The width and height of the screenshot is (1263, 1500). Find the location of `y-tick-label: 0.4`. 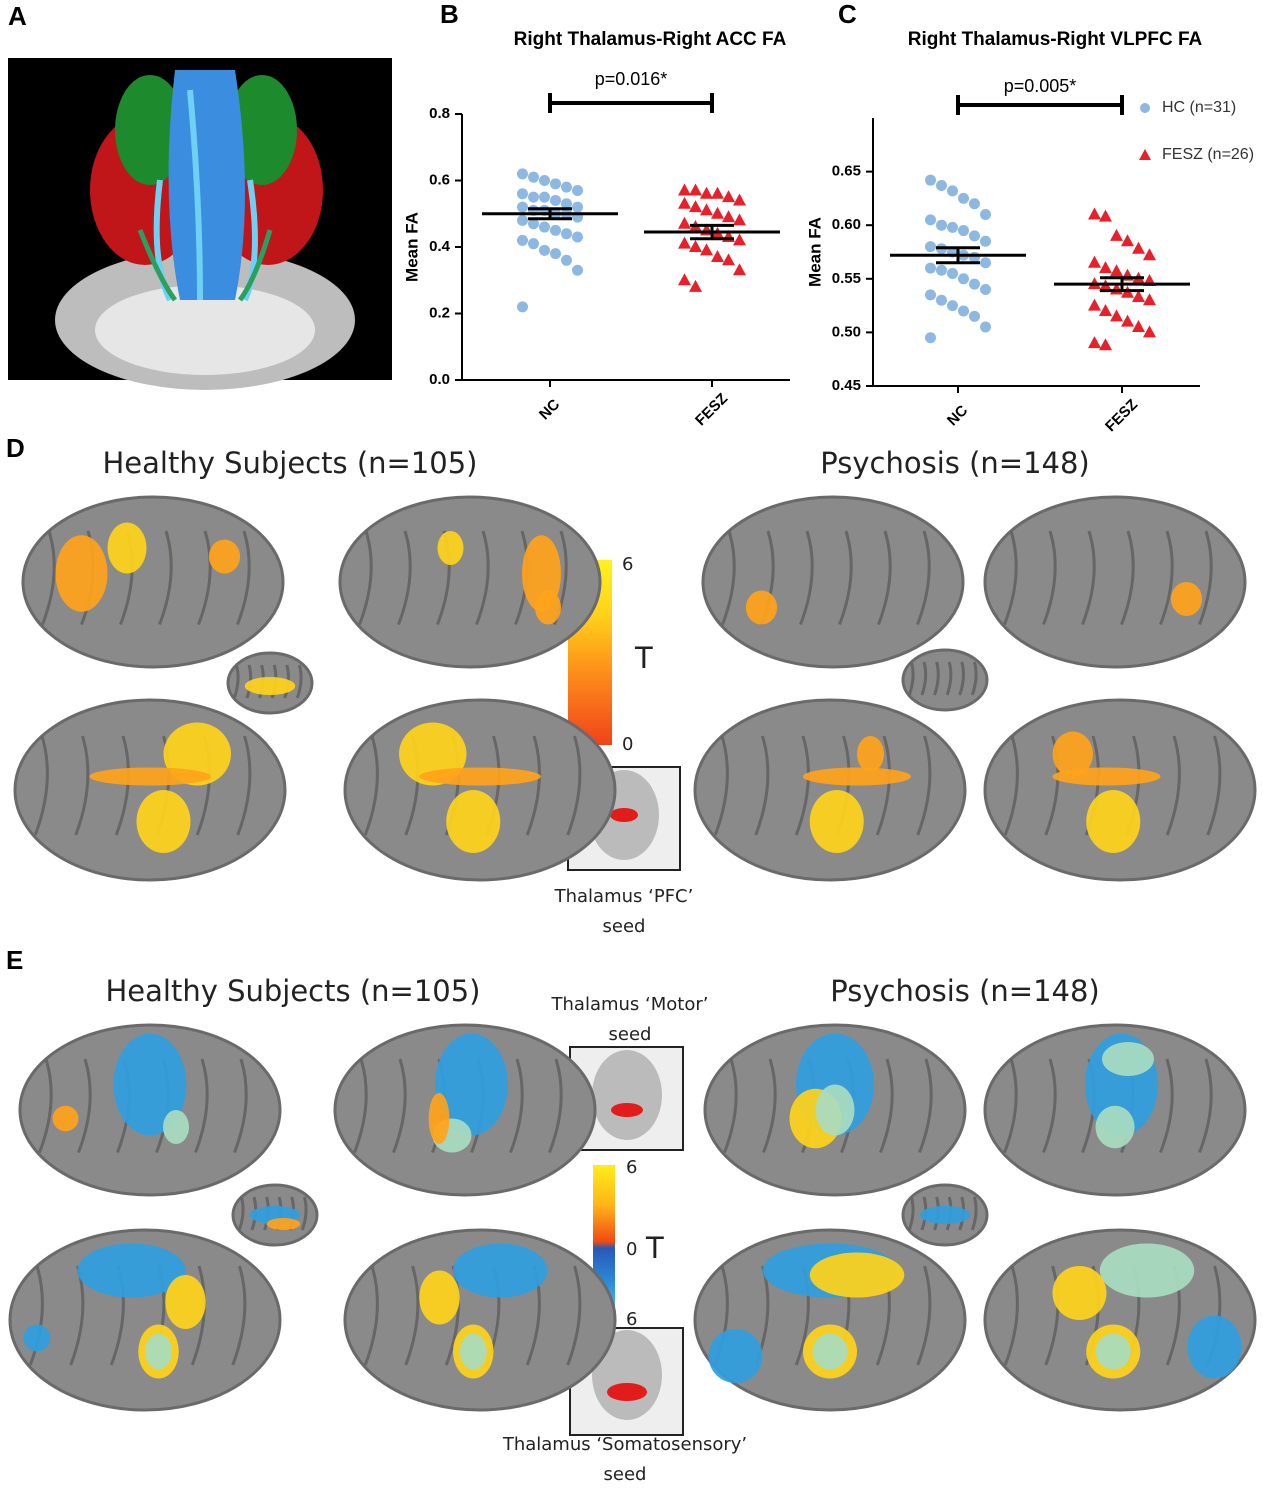

y-tick-label: 0.4 is located at coordinates (440, 246).